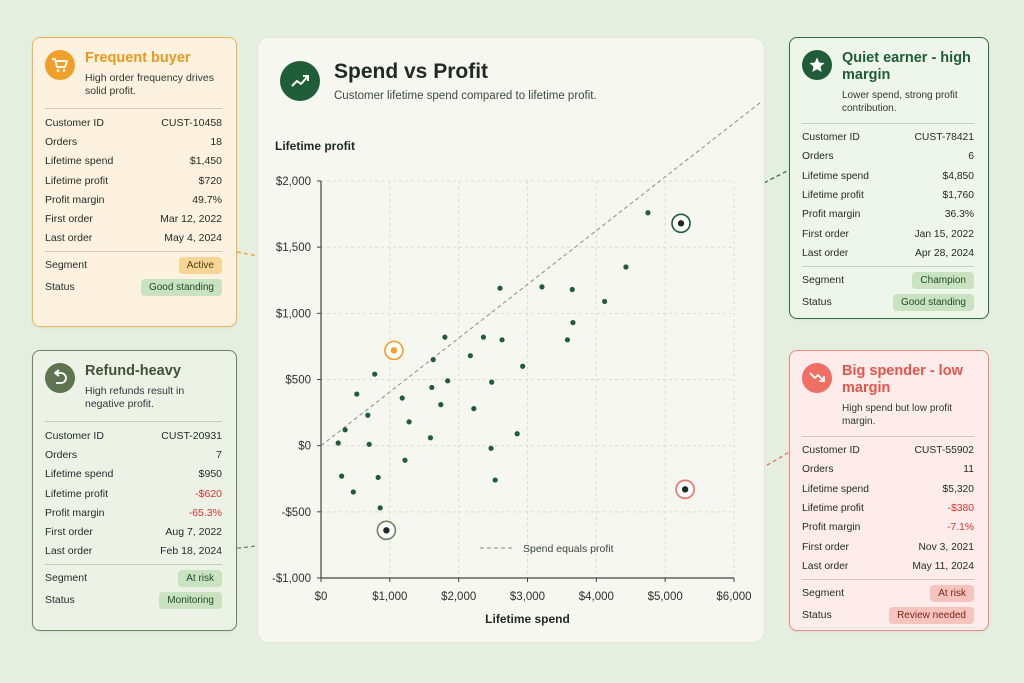 Image resolution: width=1024 pixels, height=683 pixels. Describe the element at coordinates (210, 180) in the screenshot. I see `detail-value: $720` at that location.